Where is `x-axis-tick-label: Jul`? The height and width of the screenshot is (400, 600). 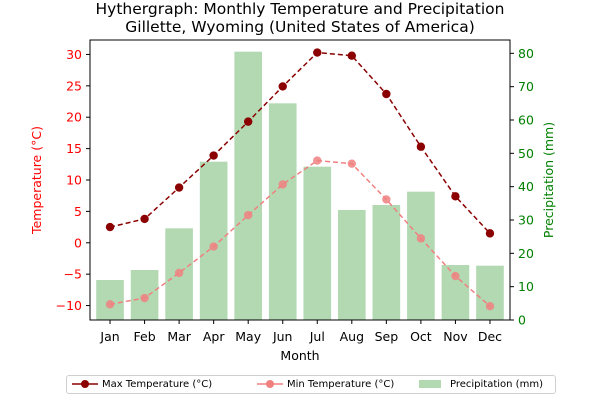
x-axis-tick-label: Jul is located at coordinates (317, 336).